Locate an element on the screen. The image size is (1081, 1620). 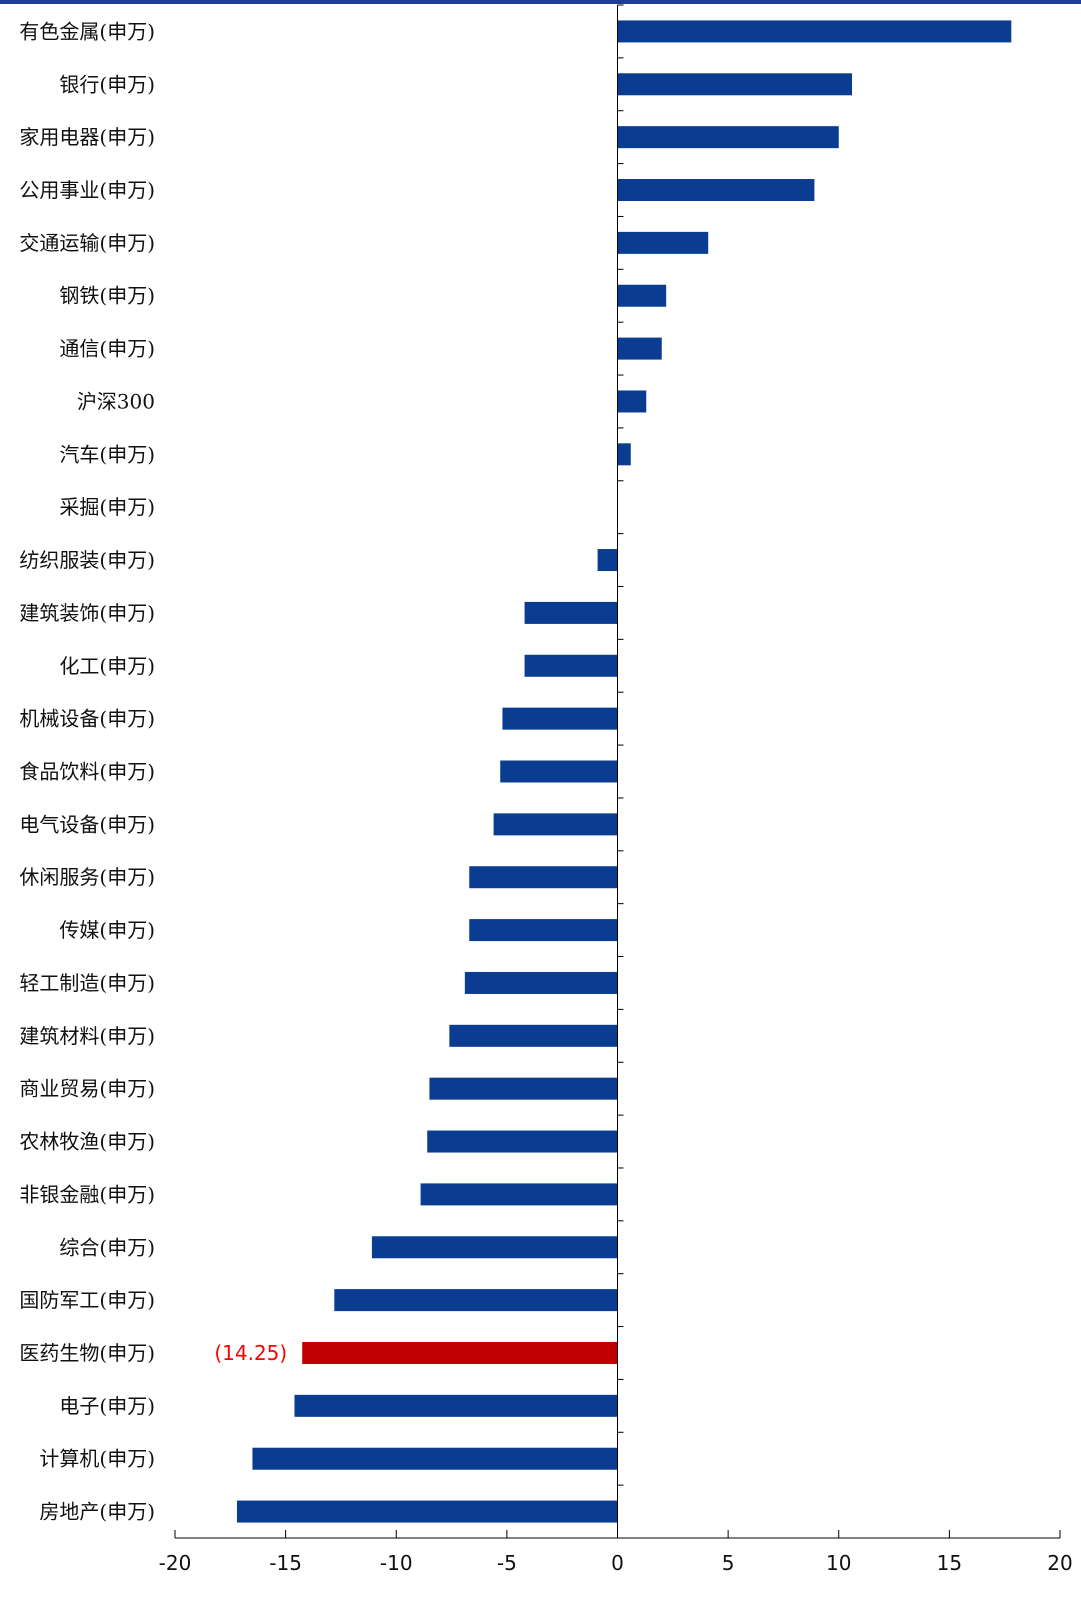
annotations: (14.25) is located at coordinates (250, 1353).